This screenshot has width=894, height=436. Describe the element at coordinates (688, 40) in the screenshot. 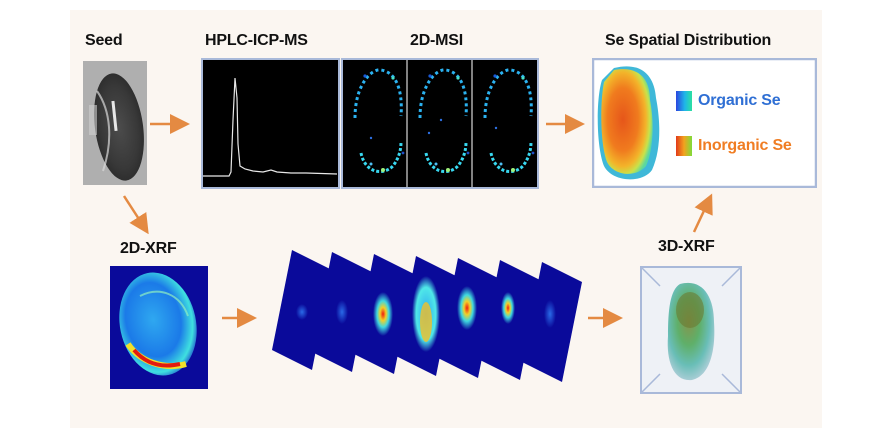

I see `label-se-spatial-distribution: Se Spatial Distribution` at that location.